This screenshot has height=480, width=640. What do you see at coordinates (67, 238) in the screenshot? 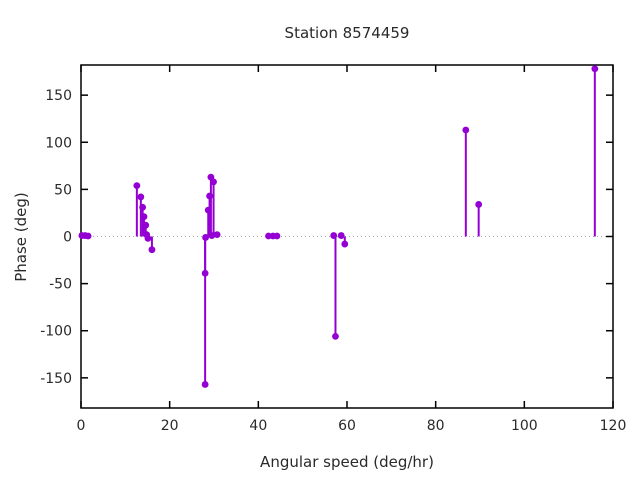
I see `y-tick-label: 0` at bounding box center [67, 238].